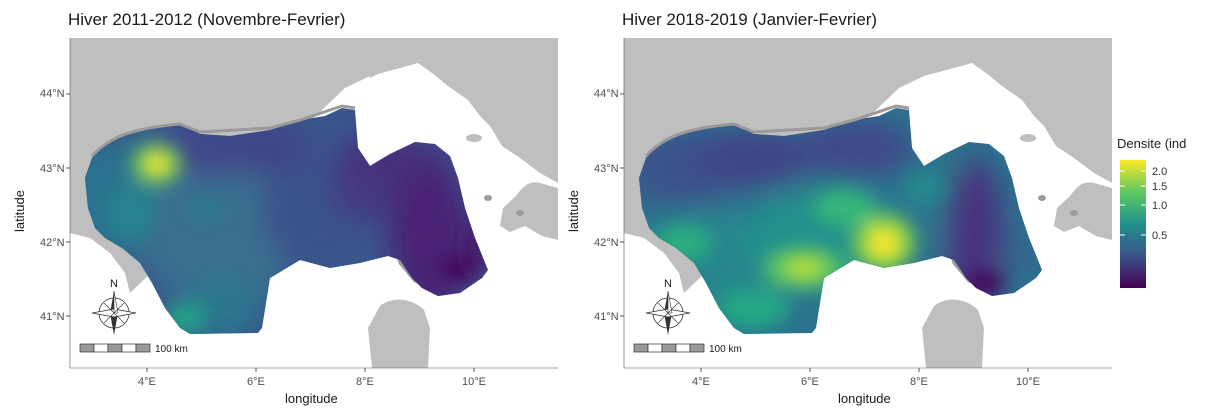  I want to click on panel-title-right: Hiver 2018-2019 (Janvier-Fevrier), so click(750, 19).